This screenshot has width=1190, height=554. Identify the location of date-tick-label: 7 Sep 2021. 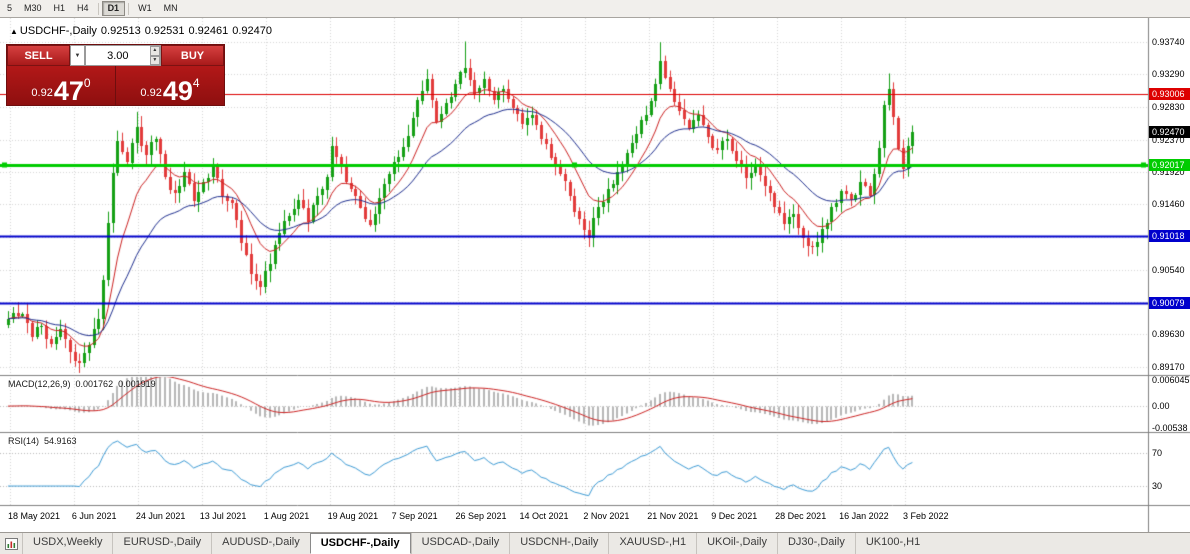
(414, 516).